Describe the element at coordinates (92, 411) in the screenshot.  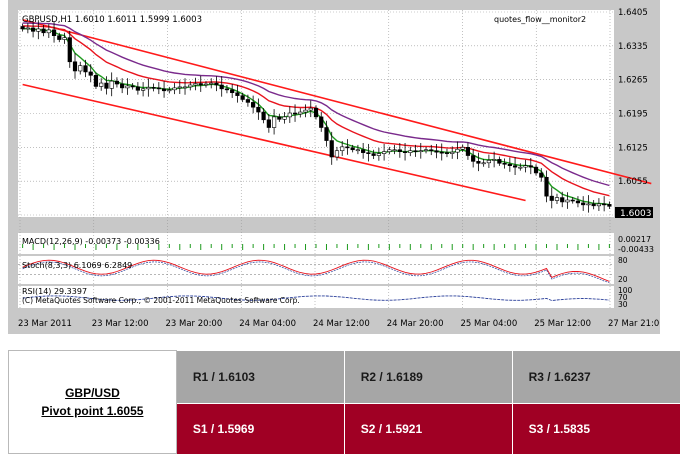
I see `pivot-point: Pivot point 1.6055` at that location.